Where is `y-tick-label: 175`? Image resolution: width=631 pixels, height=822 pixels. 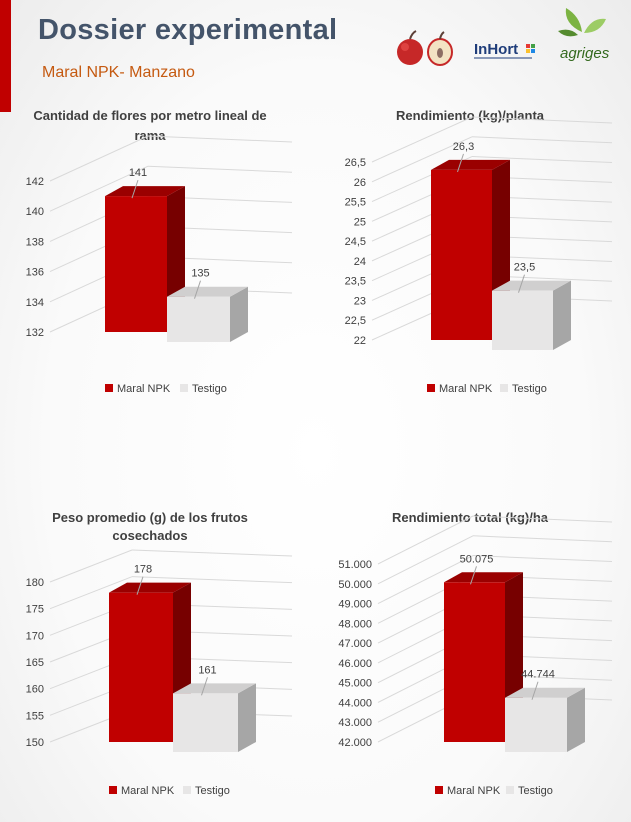
y-tick-label: 175 is located at coordinates (35, 610).